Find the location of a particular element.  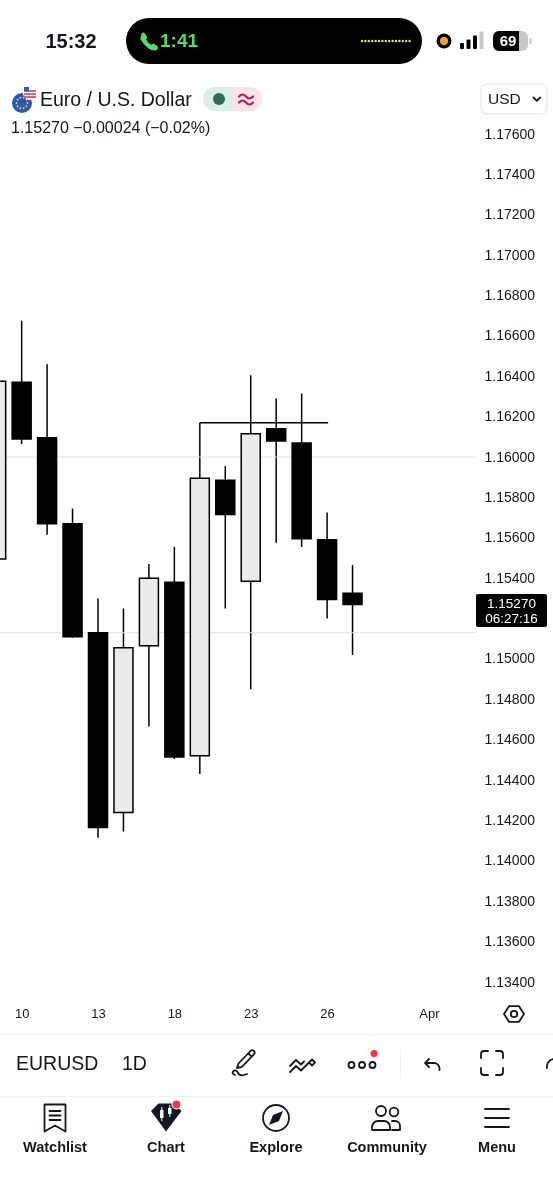

text: 1:41 is located at coordinates (179, 41).